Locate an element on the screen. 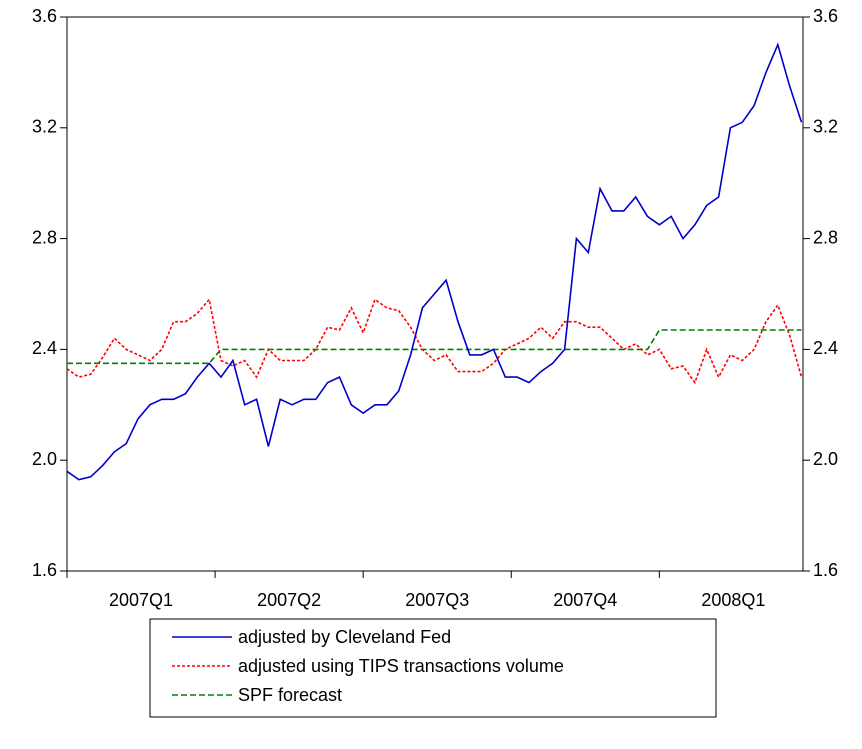 The height and width of the screenshot is (749, 862). legend-label: SPF forecast is located at coordinates (290, 695).